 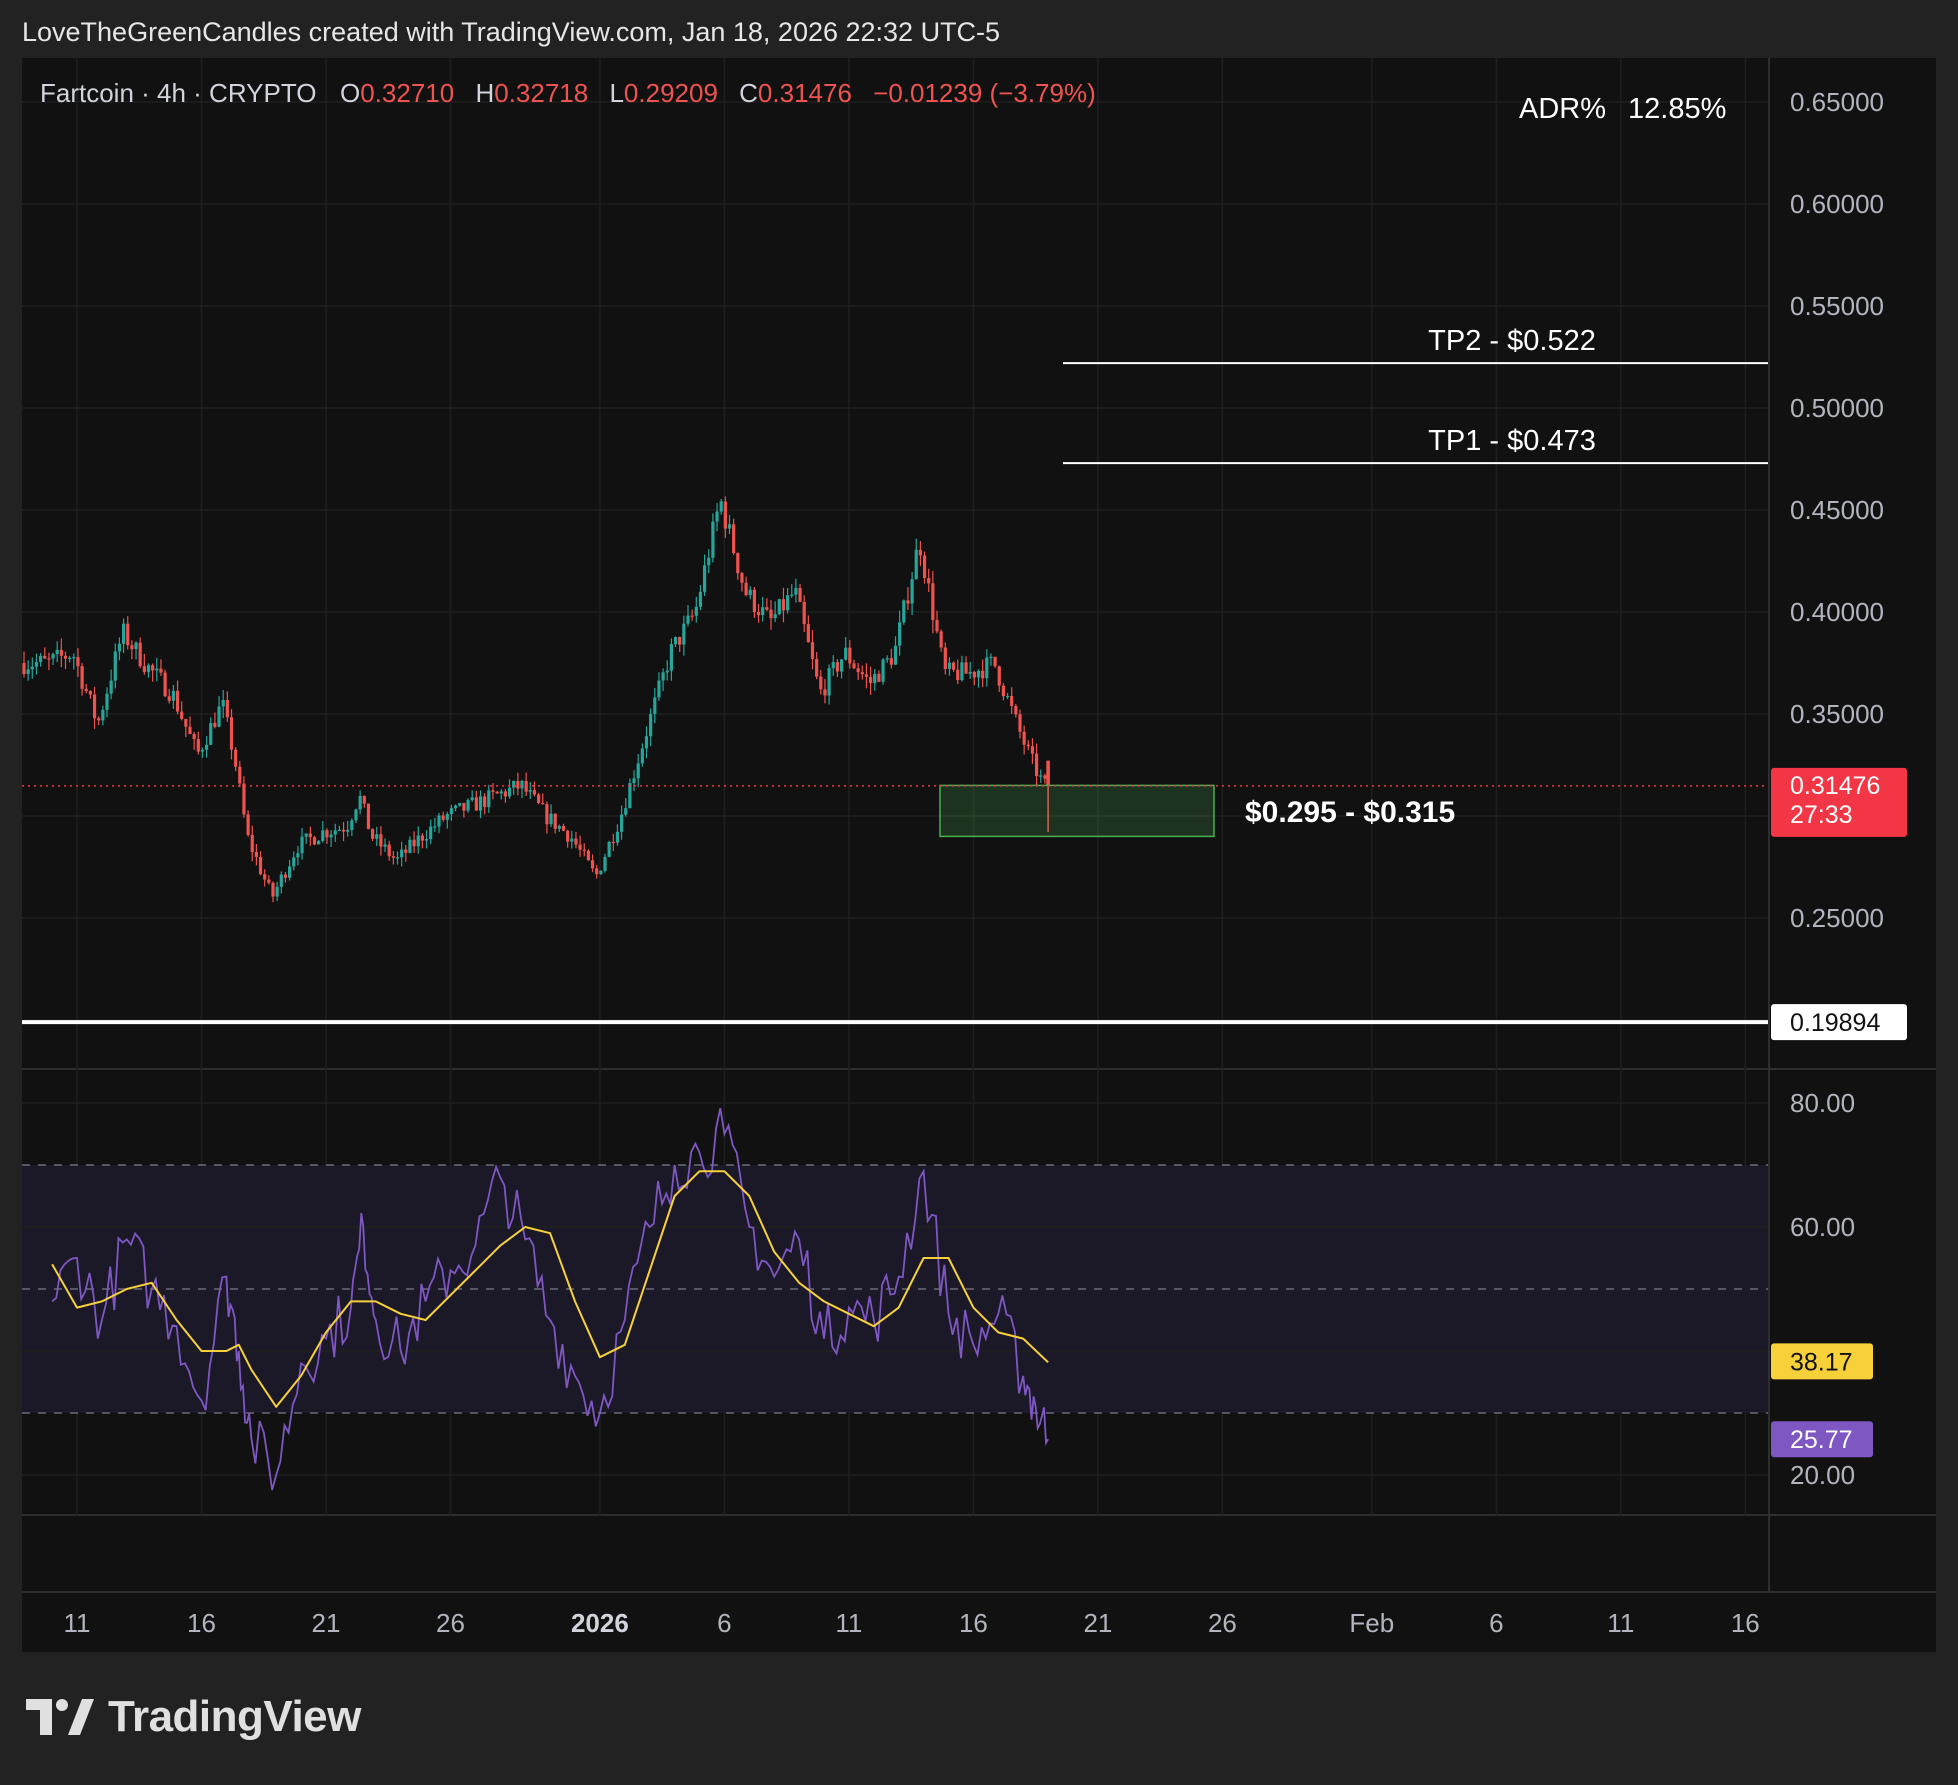 What do you see at coordinates (1512, 341) in the screenshot?
I see `tp2-label: TP2 - $0.522` at bounding box center [1512, 341].